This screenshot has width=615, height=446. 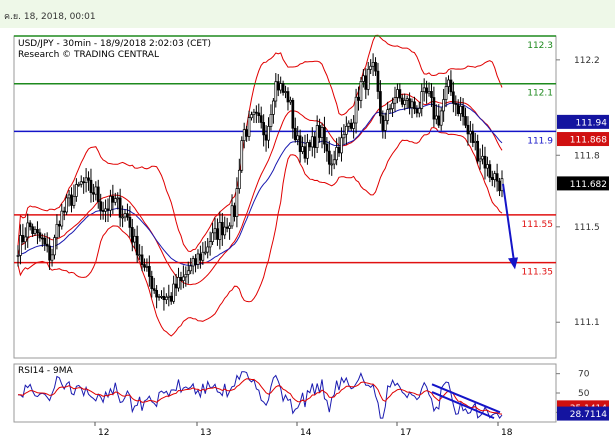 What do you see at coordinates (583, 183) in the screenshot?
I see `price-badge` at bounding box center [583, 183].